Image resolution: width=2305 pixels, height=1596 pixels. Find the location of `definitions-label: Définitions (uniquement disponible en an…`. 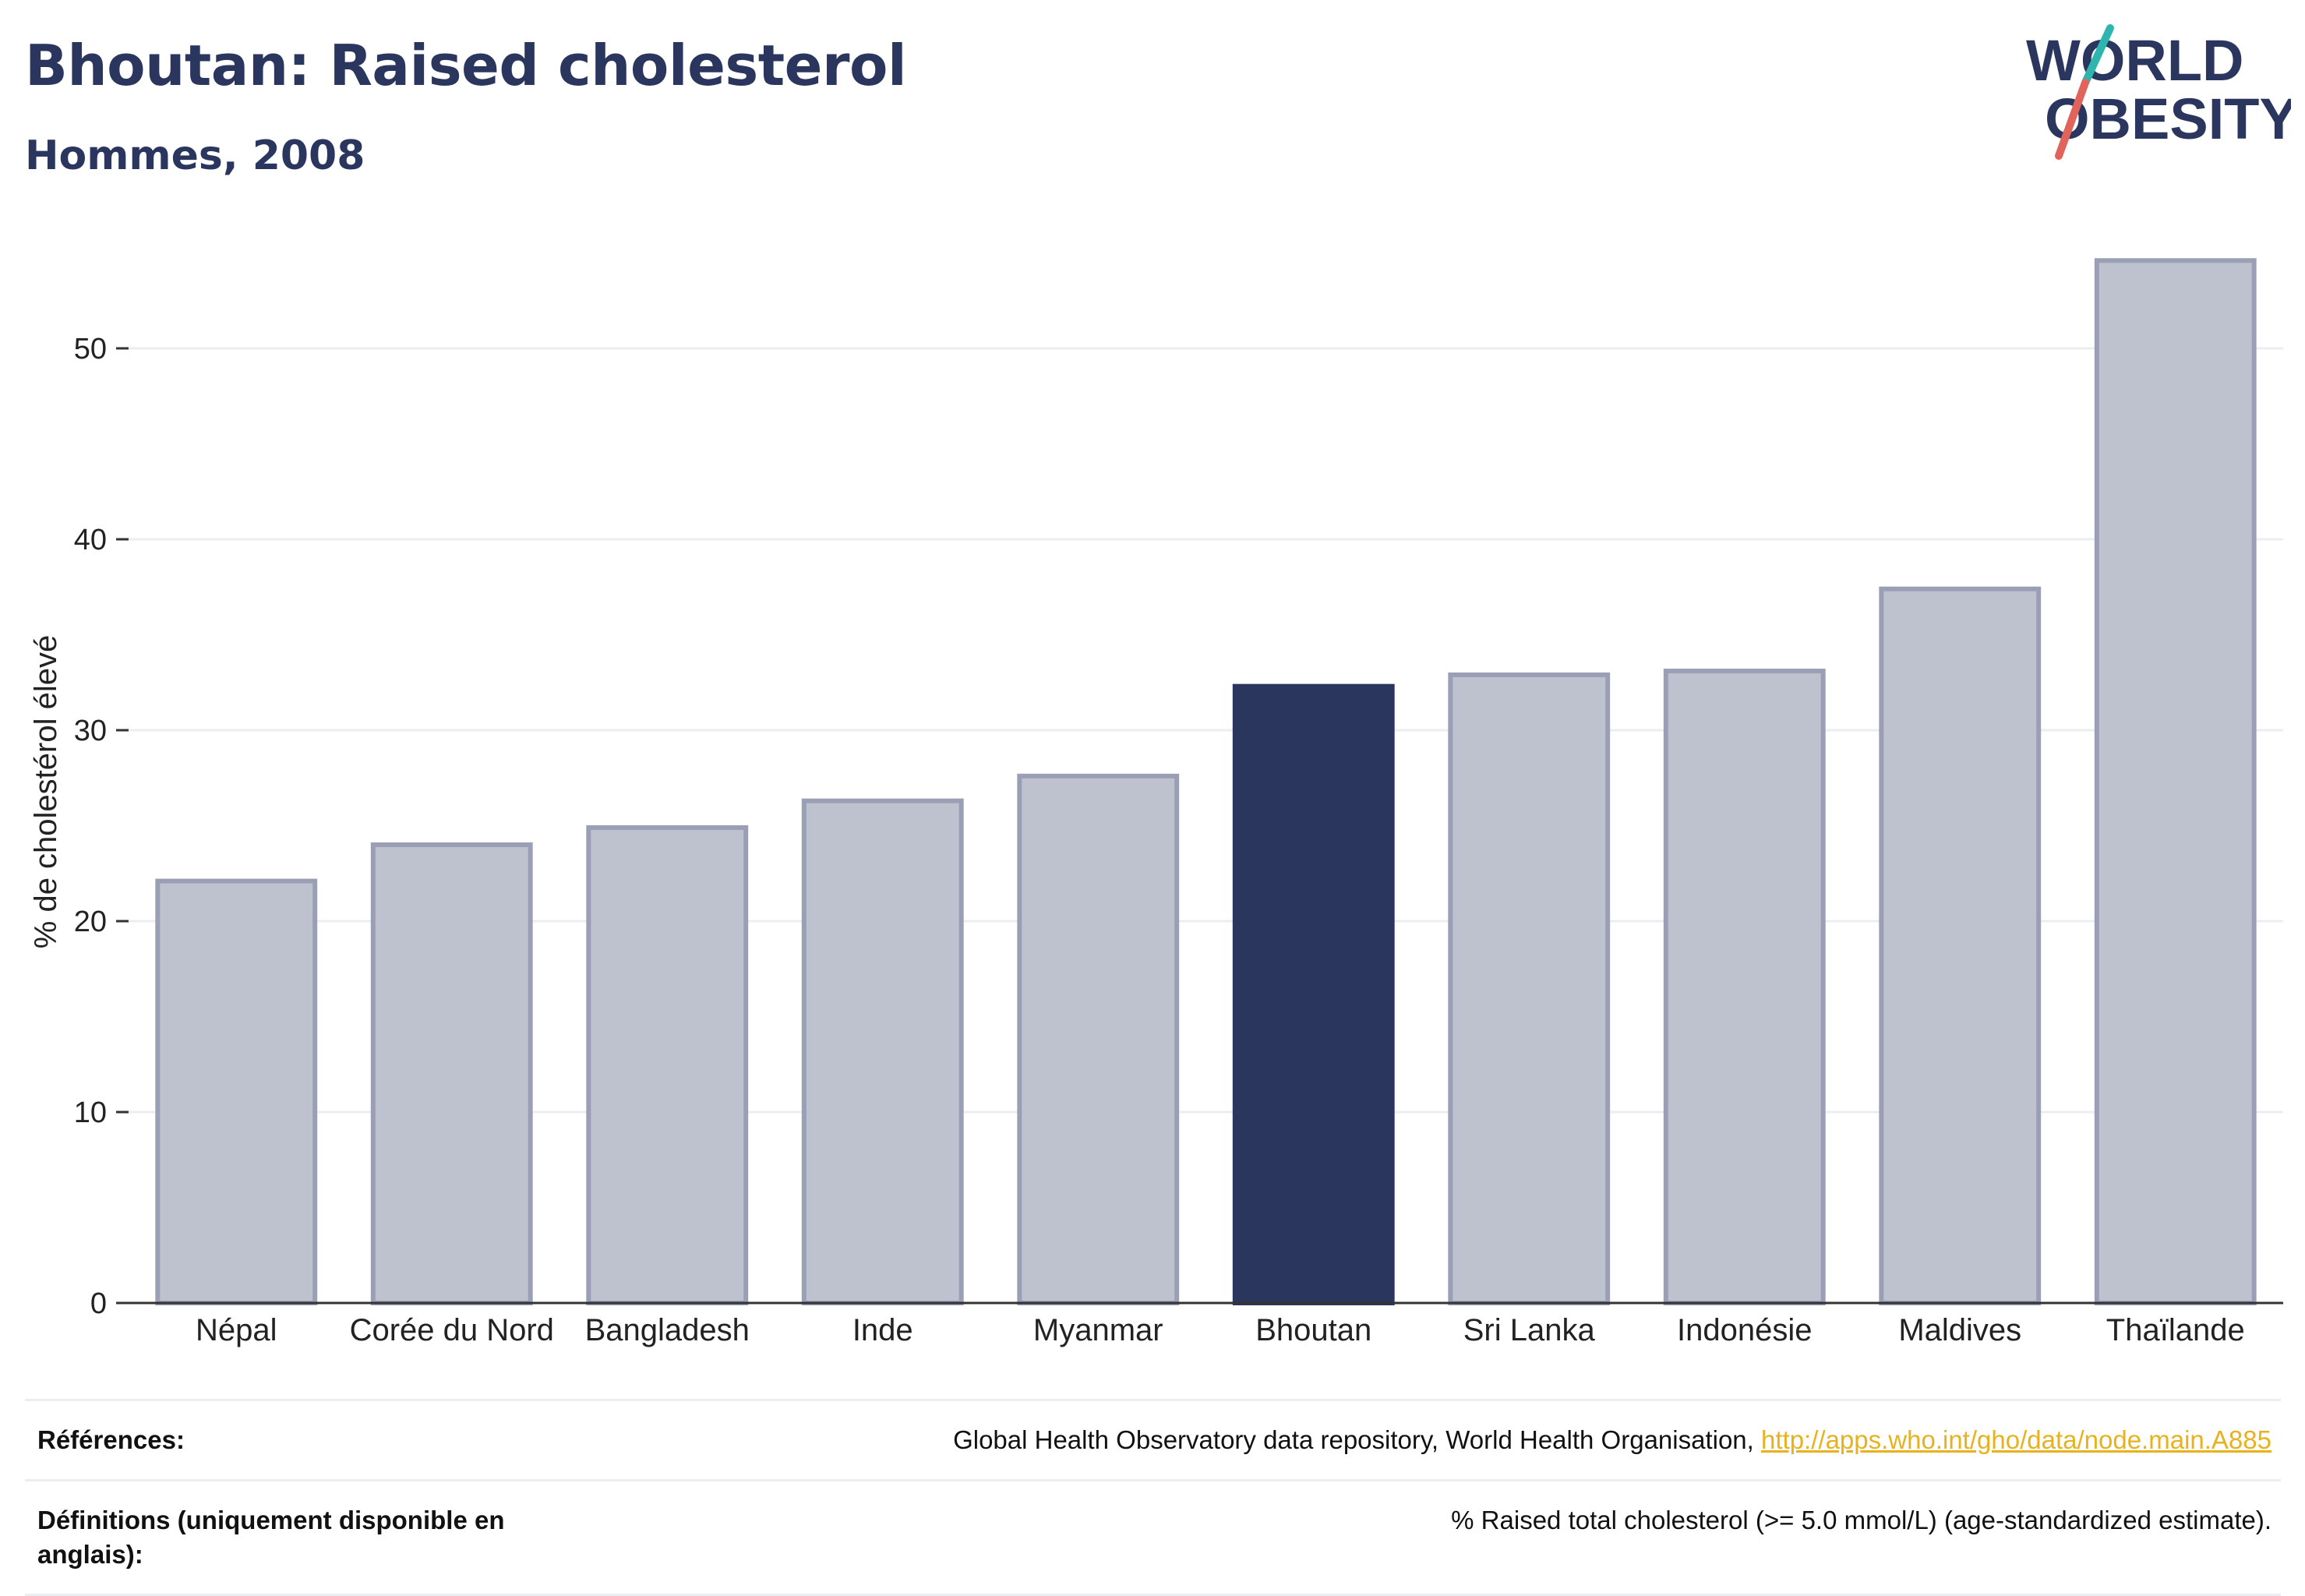

definitions-label: Définitions (uniquement disponible en an… is located at coordinates (271, 1537).